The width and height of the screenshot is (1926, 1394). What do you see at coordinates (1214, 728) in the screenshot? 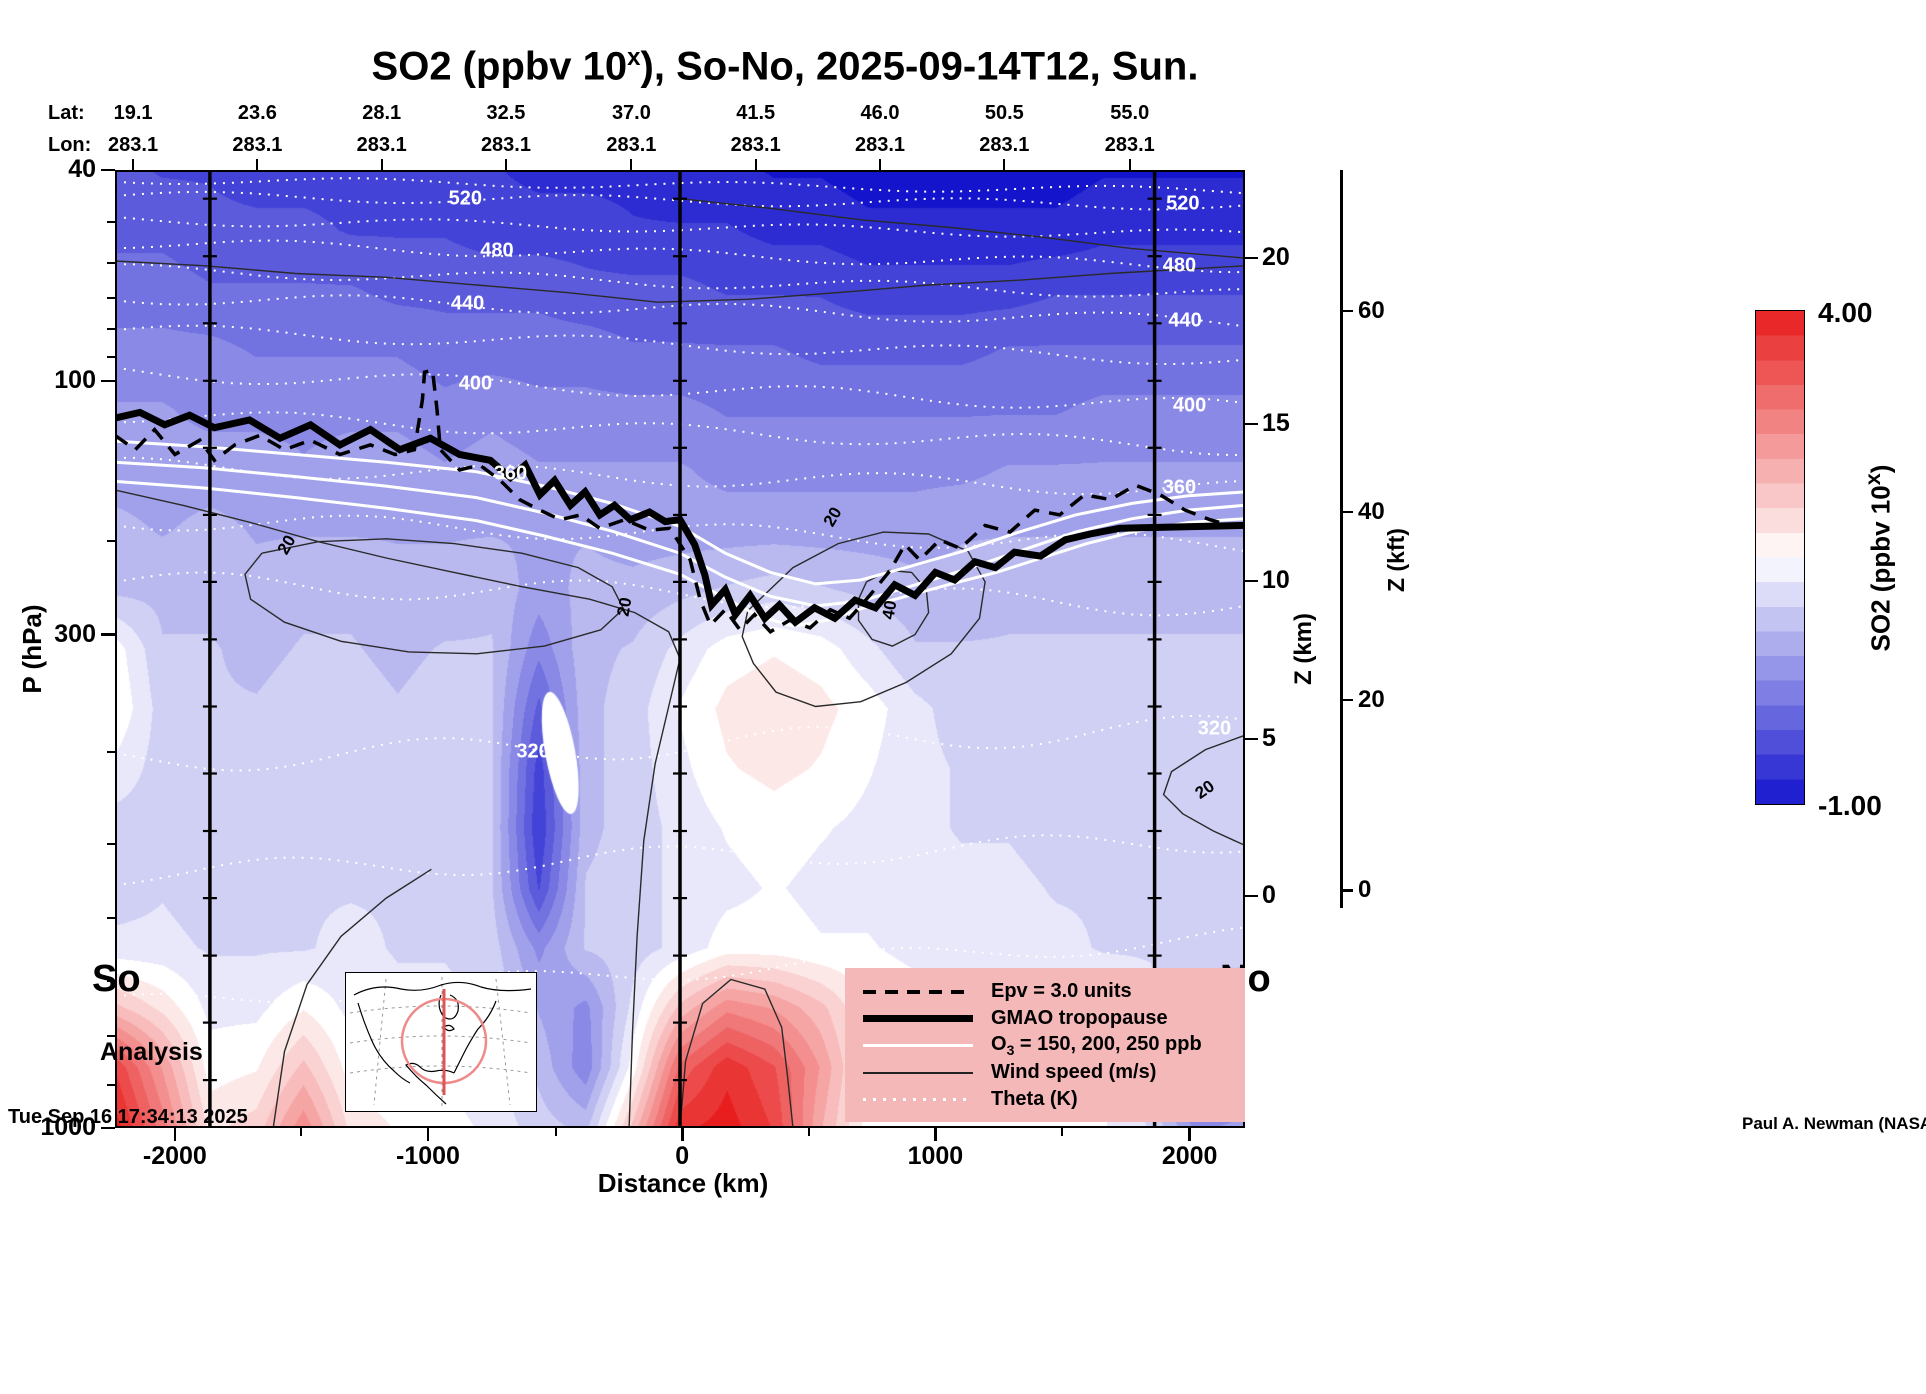
I see `contour-label: 320` at bounding box center [1214, 728].